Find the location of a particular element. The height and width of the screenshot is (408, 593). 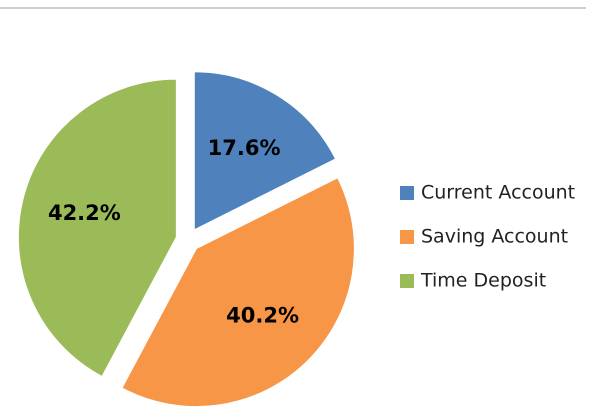

legend-label: Current Account is located at coordinates (498, 193).